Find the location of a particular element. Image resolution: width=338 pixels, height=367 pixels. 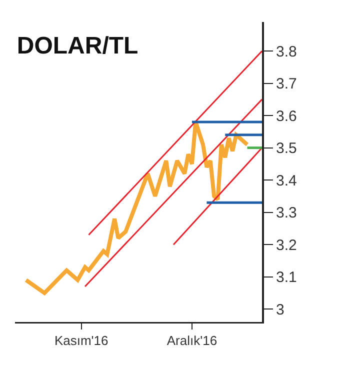

y-tick-label: 3.7 is located at coordinates (286, 84).